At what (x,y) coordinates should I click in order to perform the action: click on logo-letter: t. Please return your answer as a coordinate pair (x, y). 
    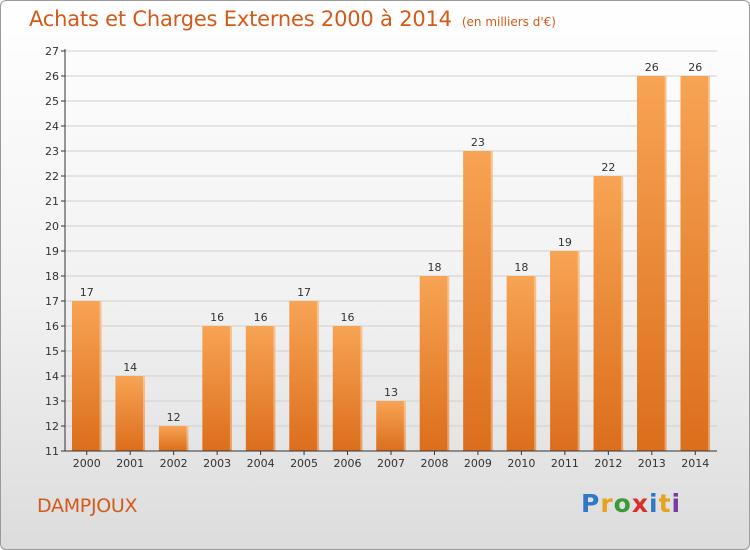
    Looking at the image, I should click on (665, 503).